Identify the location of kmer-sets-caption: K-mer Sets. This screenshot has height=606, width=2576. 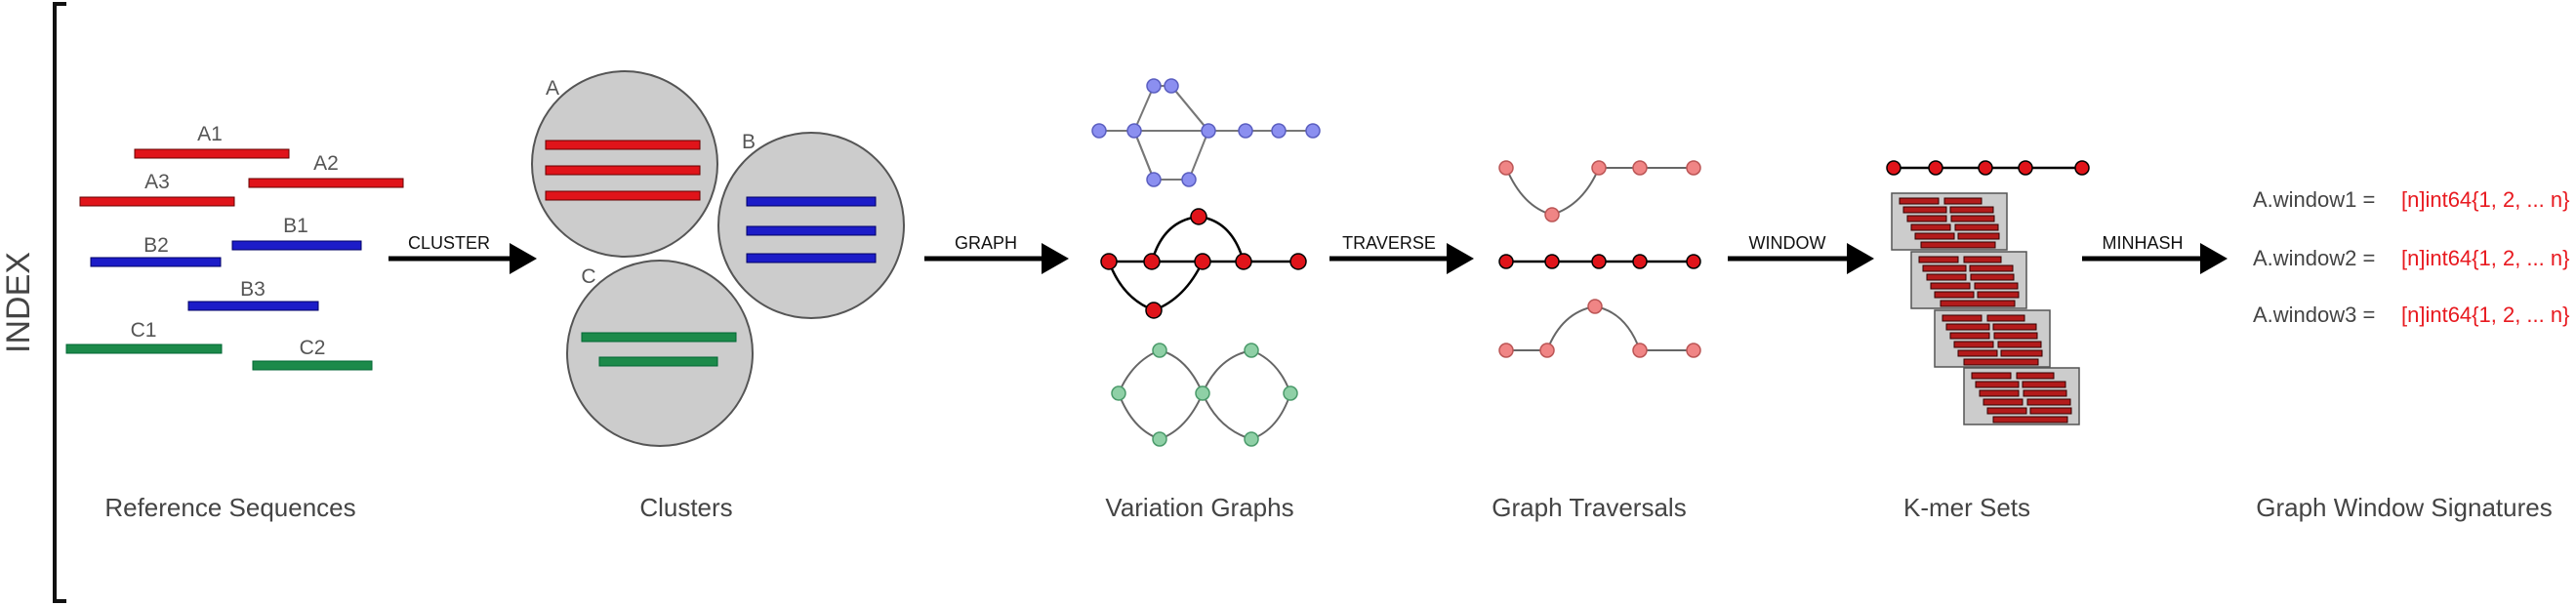
(1966, 507).